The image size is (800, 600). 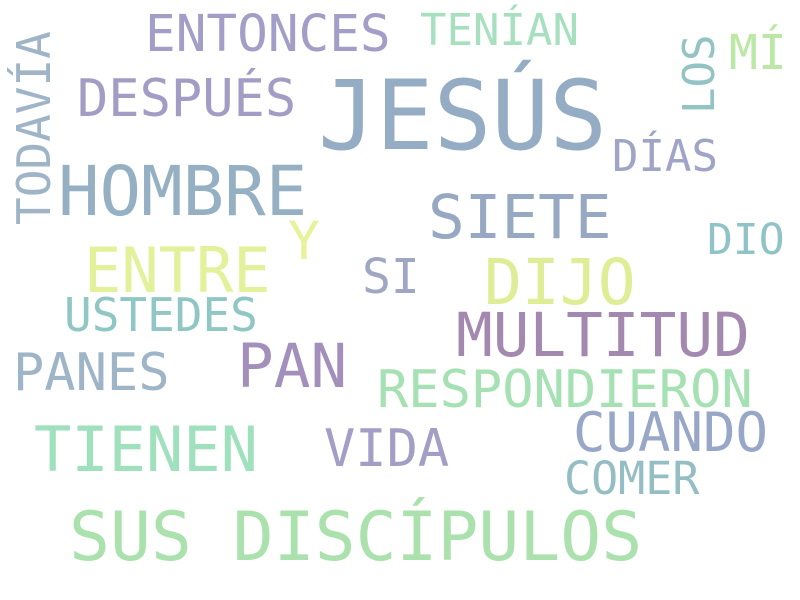 What do you see at coordinates (746, 240) in the screenshot?
I see `word-dio: DIO` at bounding box center [746, 240].